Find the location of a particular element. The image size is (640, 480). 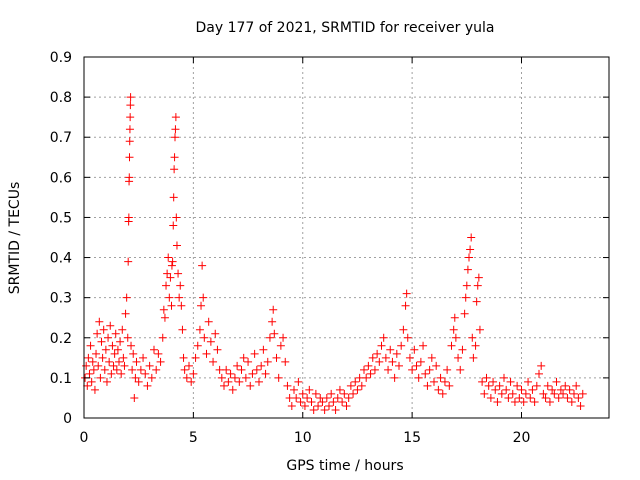

y-tick-label: 0.5 is located at coordinates (61, 218).